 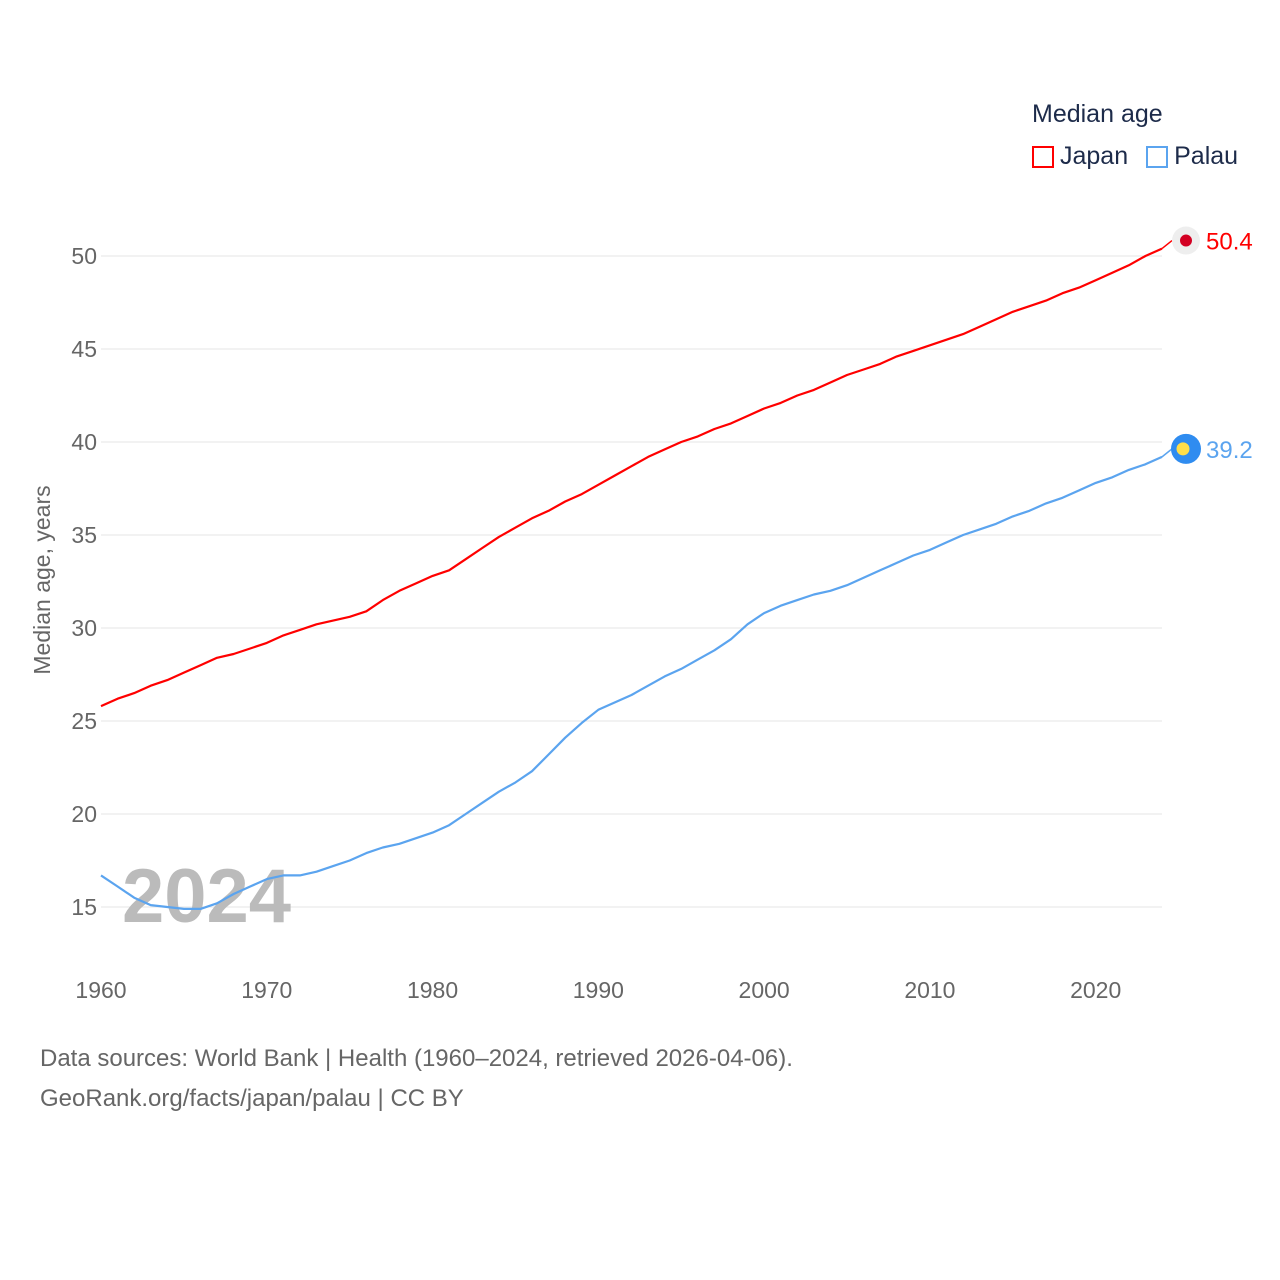 What do you see at coordinates (84, 442) in the screenshot?
I see `y-tick-label: 40` at bounding box center [84, 442].